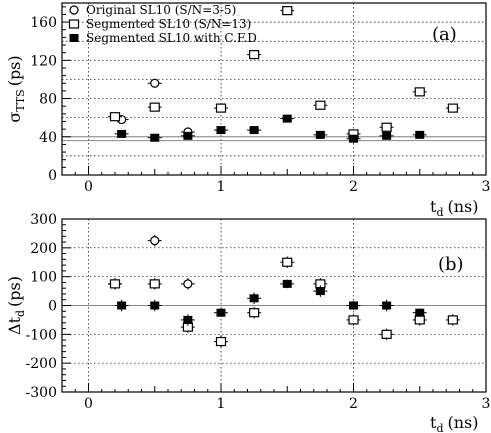 The height and width of the screenshot is (433, 491). Describe the element at coordinates (48, 138) in the screenshot. I see `y-tick-label: 40` at that location.